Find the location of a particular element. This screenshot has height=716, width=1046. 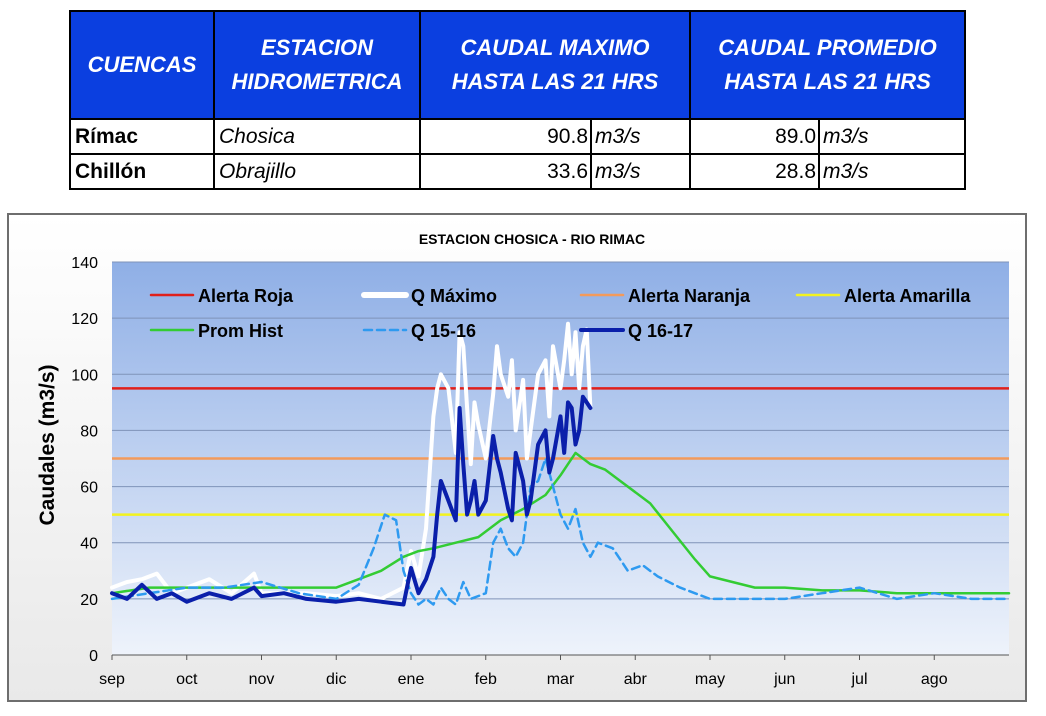

x-tick-label: jul is located at coordinates (858, 679).